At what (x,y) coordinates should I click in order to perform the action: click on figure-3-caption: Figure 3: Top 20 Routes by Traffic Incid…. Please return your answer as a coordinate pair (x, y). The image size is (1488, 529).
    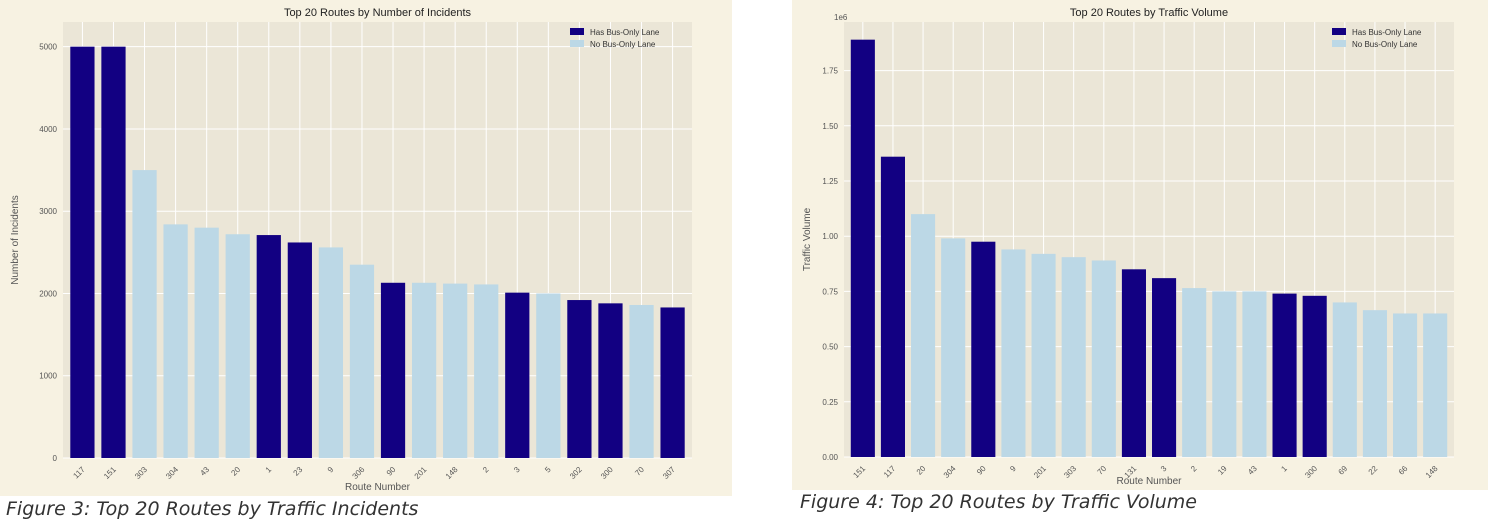
    Looking at the image, I should click on (212, 509).